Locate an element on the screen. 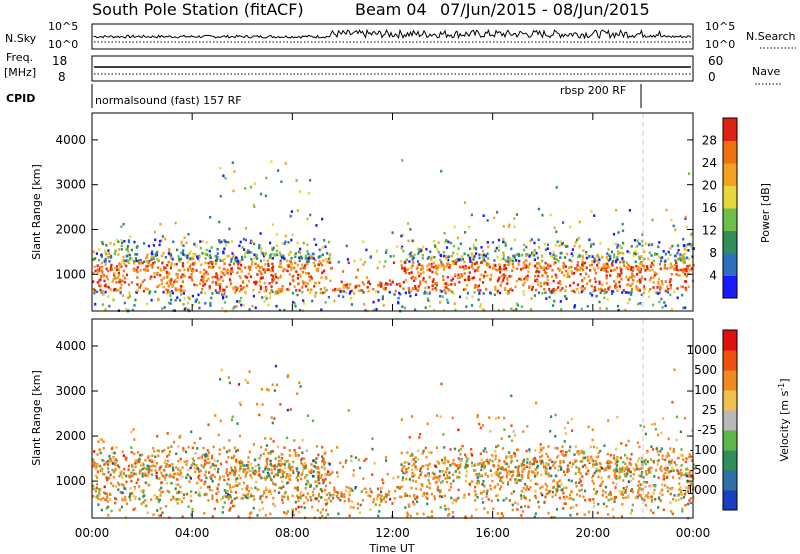 This screenshot has height=554, width=800. nave-tick-high: 60 is located at coordinates (715, 61).